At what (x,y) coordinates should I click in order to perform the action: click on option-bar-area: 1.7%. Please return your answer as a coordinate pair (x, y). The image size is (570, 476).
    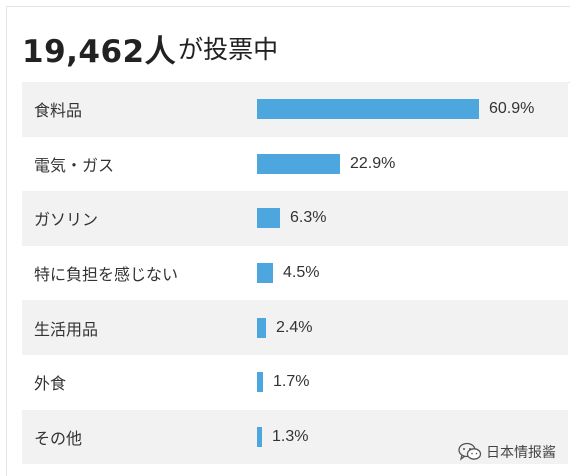
    Looking at the image, I should click on (412, 382).